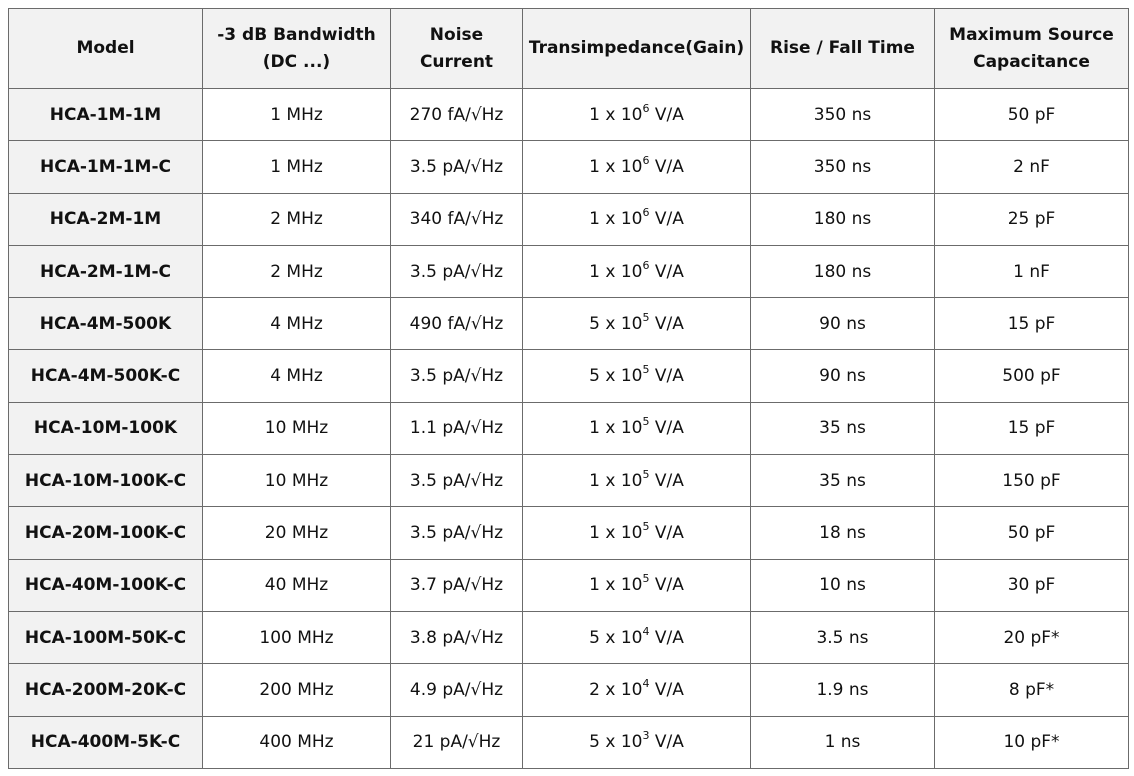  I want to click on noise-cell: 270 fA/√Hz, so click(456, 114).